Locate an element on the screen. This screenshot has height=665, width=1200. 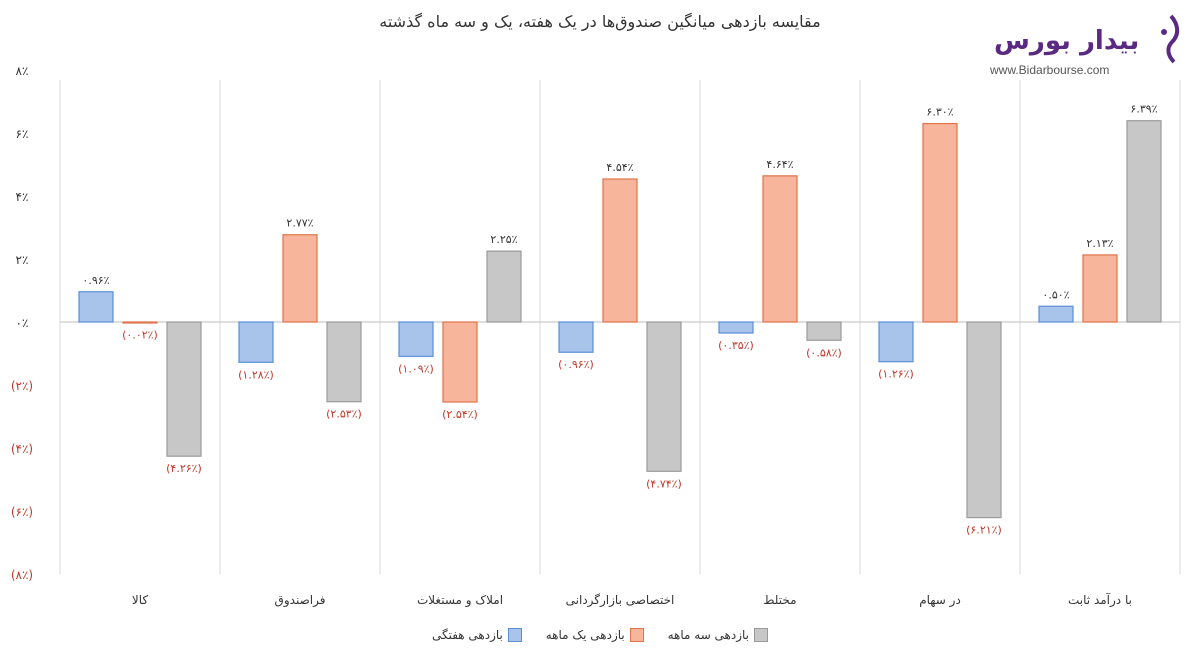
data-label-monthly: ۲.۱۳٪ is located at coordinates (1099, 243).